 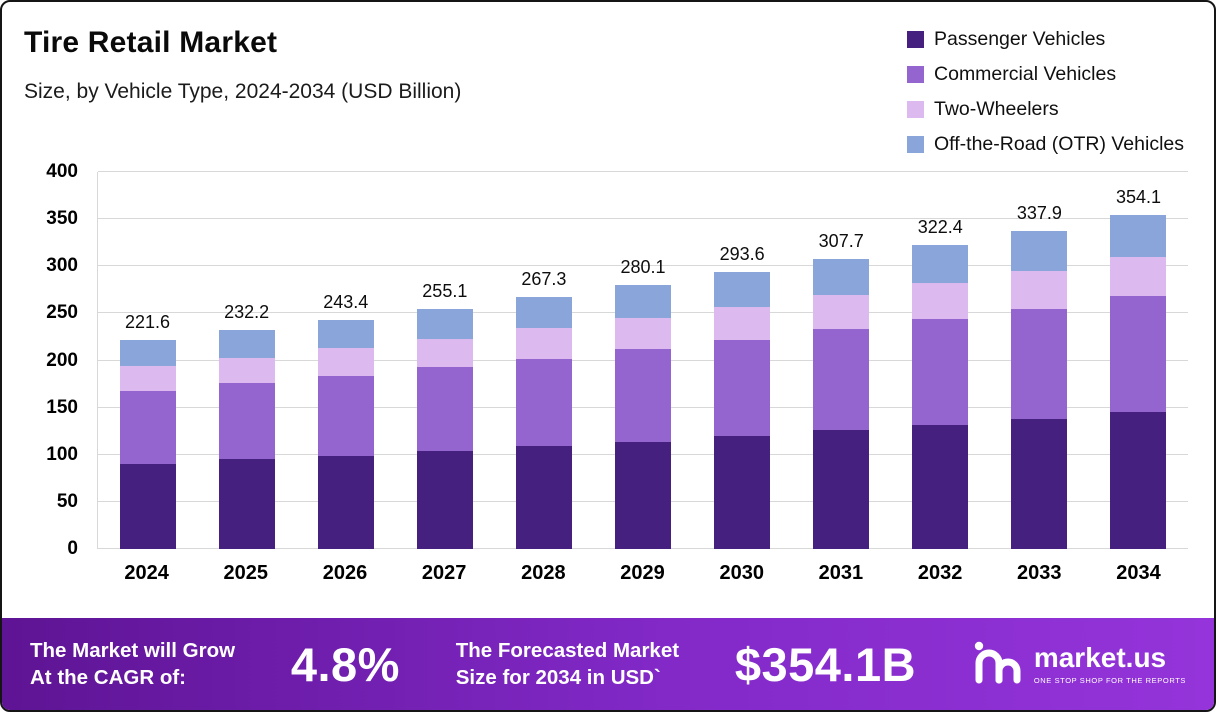 I want to click on bar-total-label: 322.4, so click(x=940, y=227).